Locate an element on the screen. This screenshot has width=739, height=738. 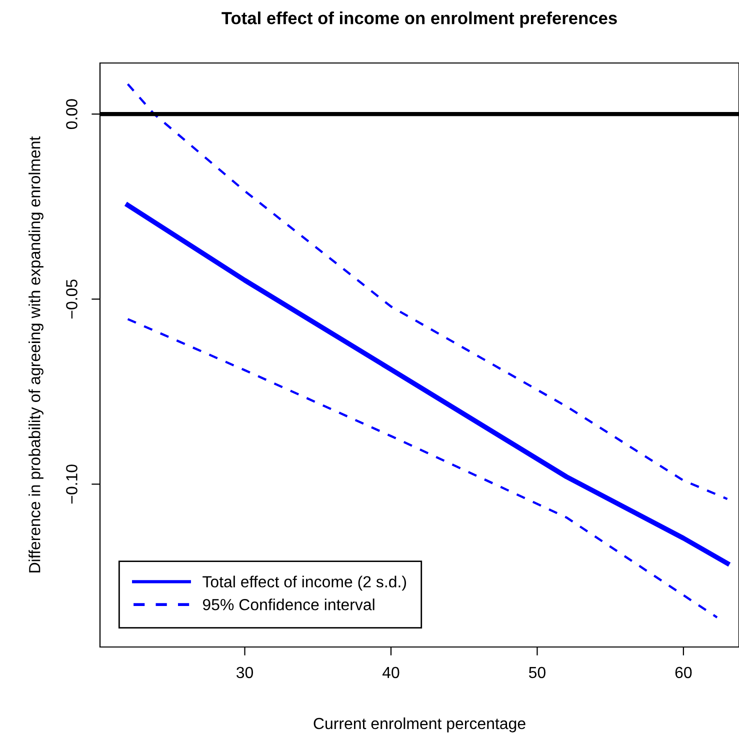
x-axis-title: Current enrolment percentage is located at coordinates (420, 724).